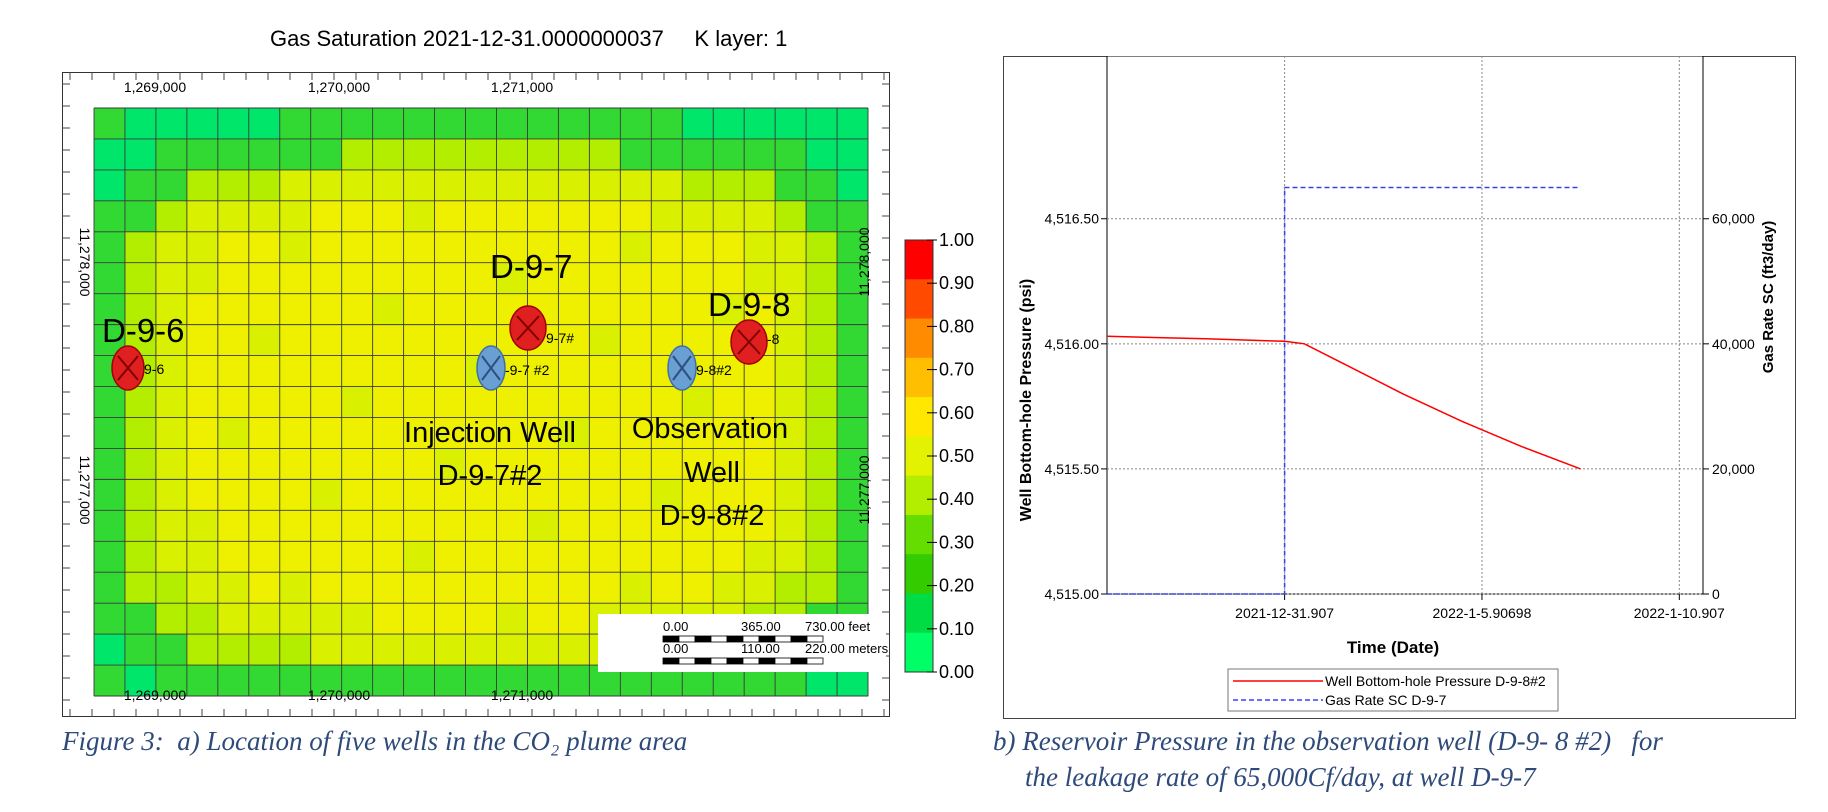 Image resolution: width=1828 pixels, height=812 pixels. I want to click on y-tick-left-11278000: 11,278,000, so click(85, 261).